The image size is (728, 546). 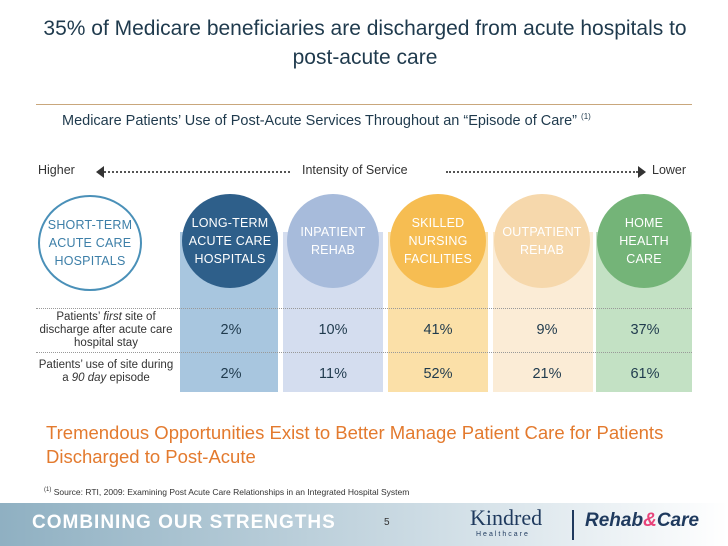 I want to click on setting-label: SKILLED NURSING FACILITIES, so click(x=437, y=241).